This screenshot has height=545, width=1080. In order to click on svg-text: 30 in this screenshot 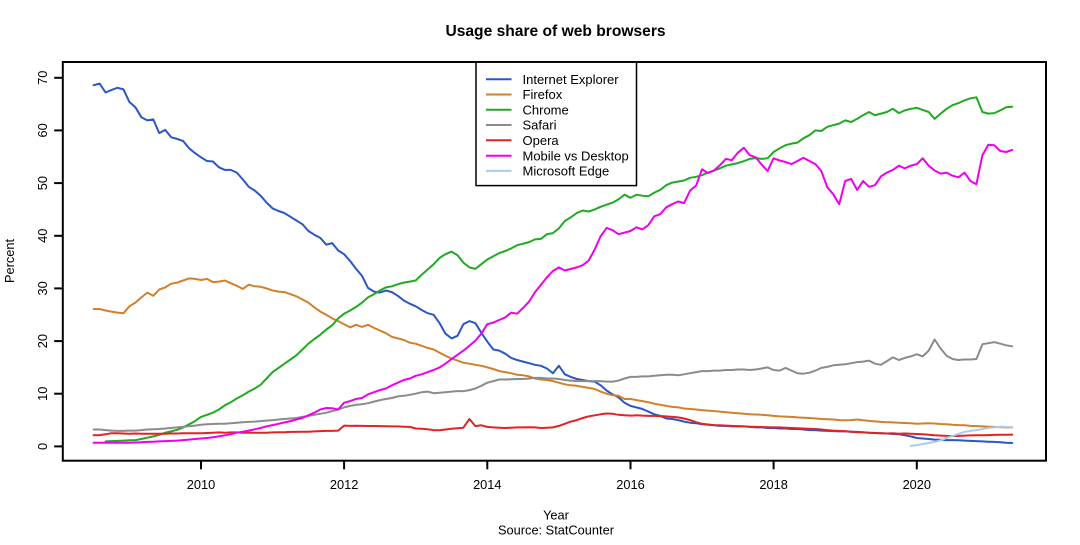, I will do `click(42, 288)`.